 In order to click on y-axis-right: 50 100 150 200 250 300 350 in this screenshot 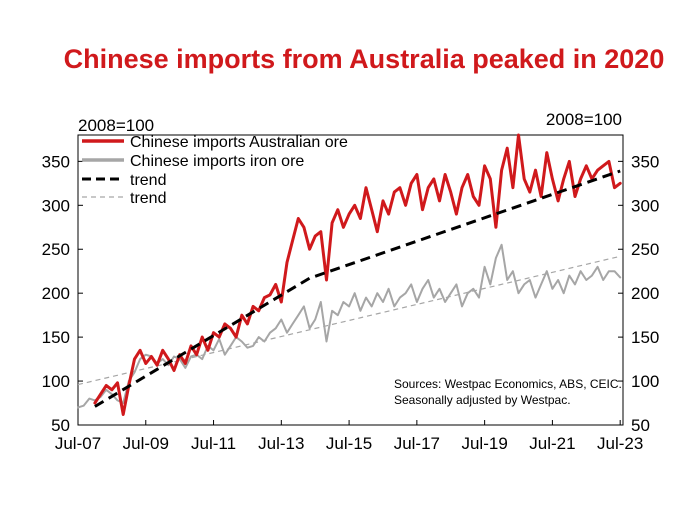, I will do `click(638, 293)`.